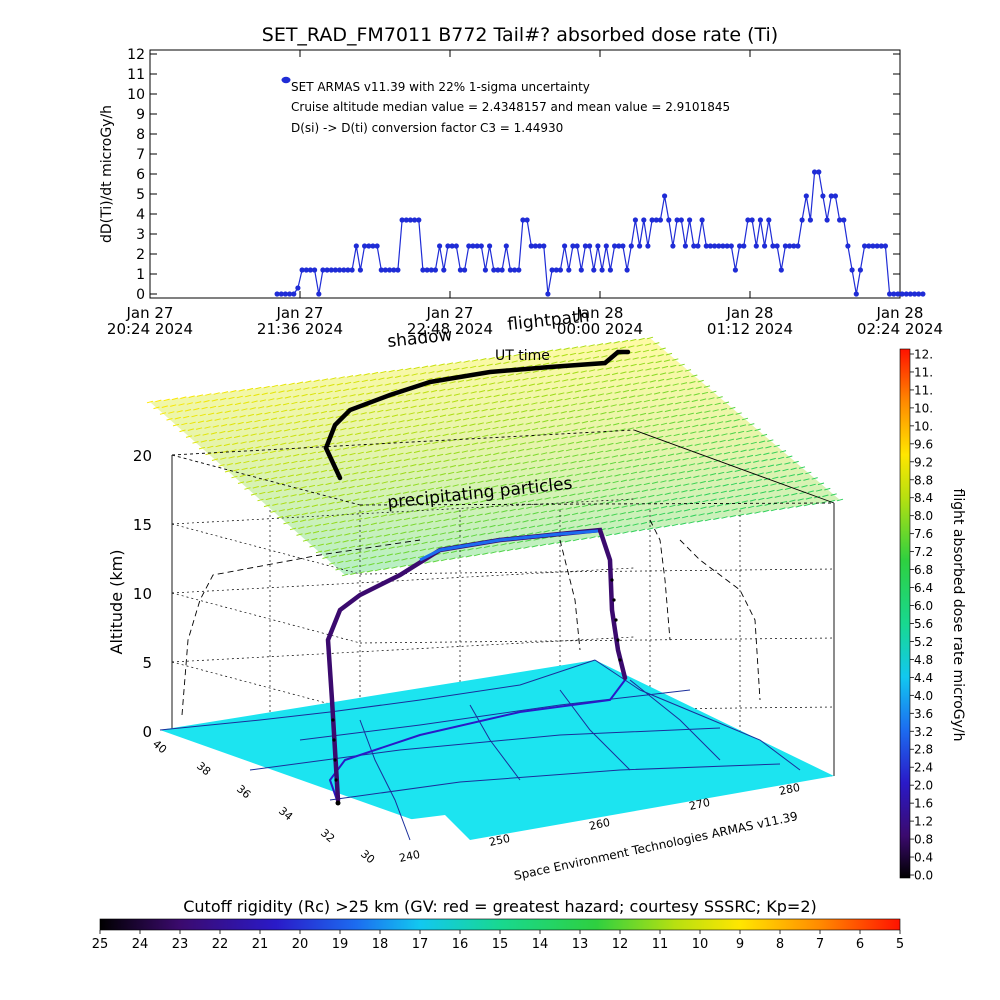  I want to click on map-borders, so click(480, 750).